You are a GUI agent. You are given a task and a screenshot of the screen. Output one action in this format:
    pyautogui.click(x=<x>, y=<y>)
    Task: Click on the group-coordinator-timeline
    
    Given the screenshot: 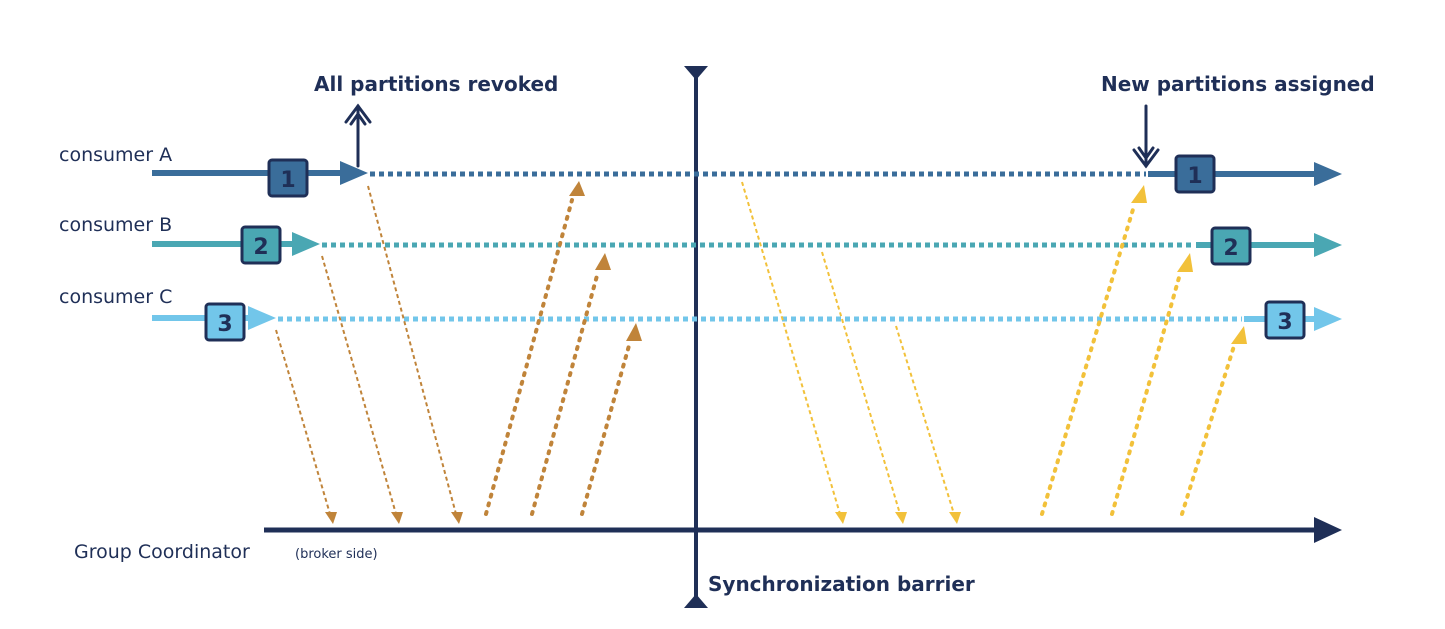 What is the action you would take?
    pyautogui.click(x=803, y=530)
    